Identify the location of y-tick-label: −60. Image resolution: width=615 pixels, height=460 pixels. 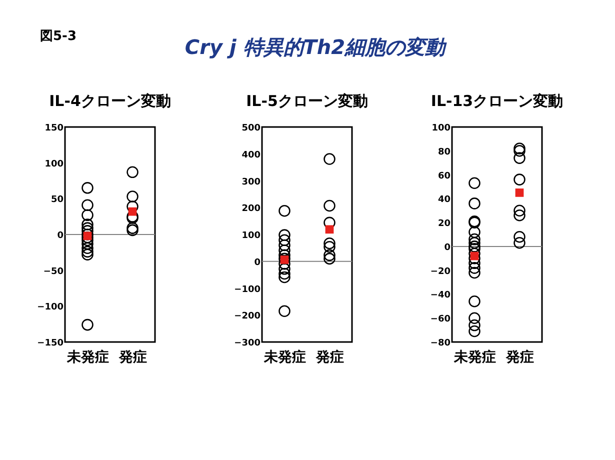
(440, 319).